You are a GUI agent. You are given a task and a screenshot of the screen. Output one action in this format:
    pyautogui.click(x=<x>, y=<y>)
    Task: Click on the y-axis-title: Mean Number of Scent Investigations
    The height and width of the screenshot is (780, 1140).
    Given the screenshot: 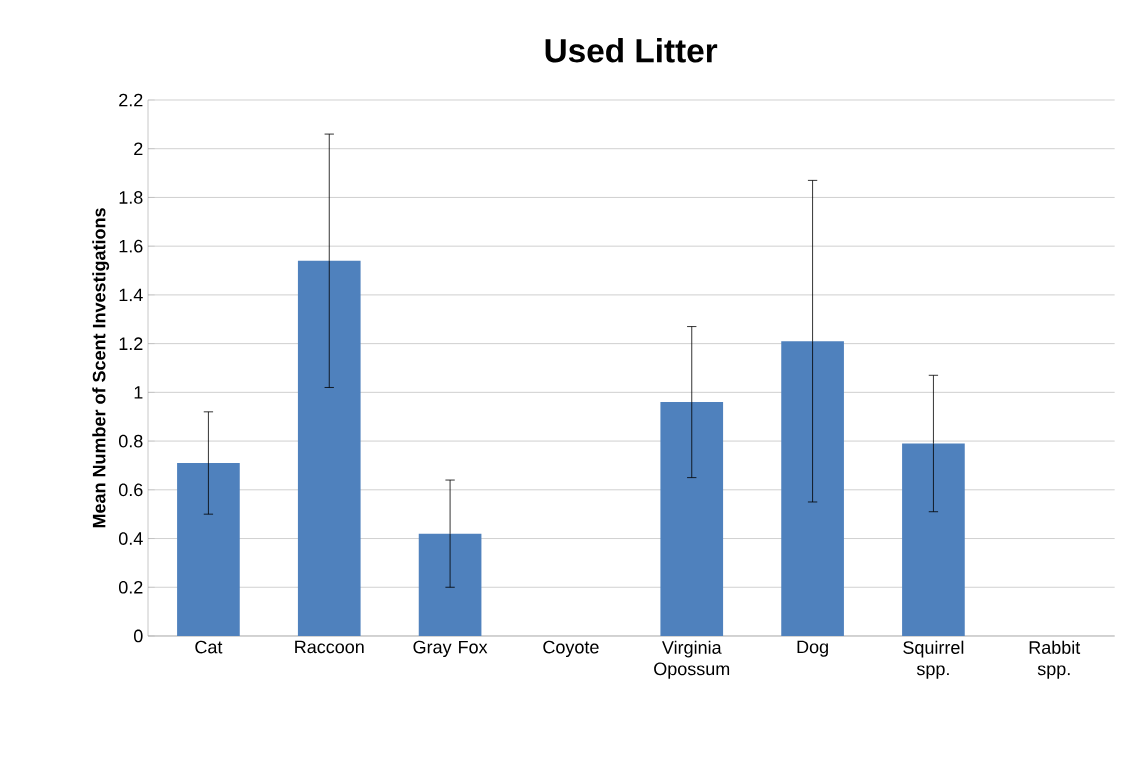 What is the action you would take?
    pyautogui.click(x=101, y=368)
    